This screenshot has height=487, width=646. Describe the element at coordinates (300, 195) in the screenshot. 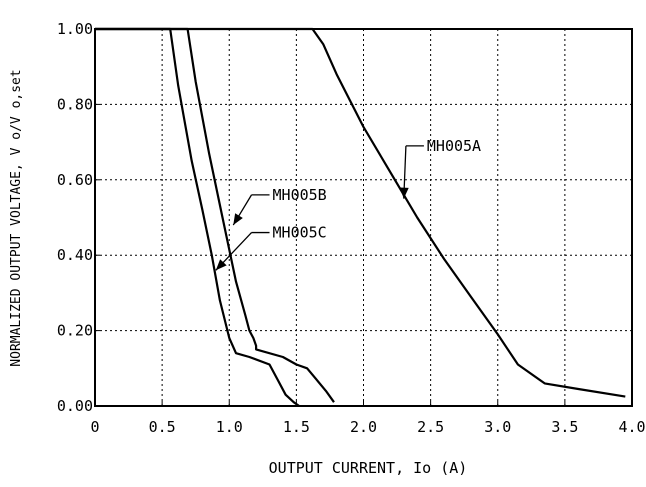

I see `series-label-mh005b: MH005B` at that location.